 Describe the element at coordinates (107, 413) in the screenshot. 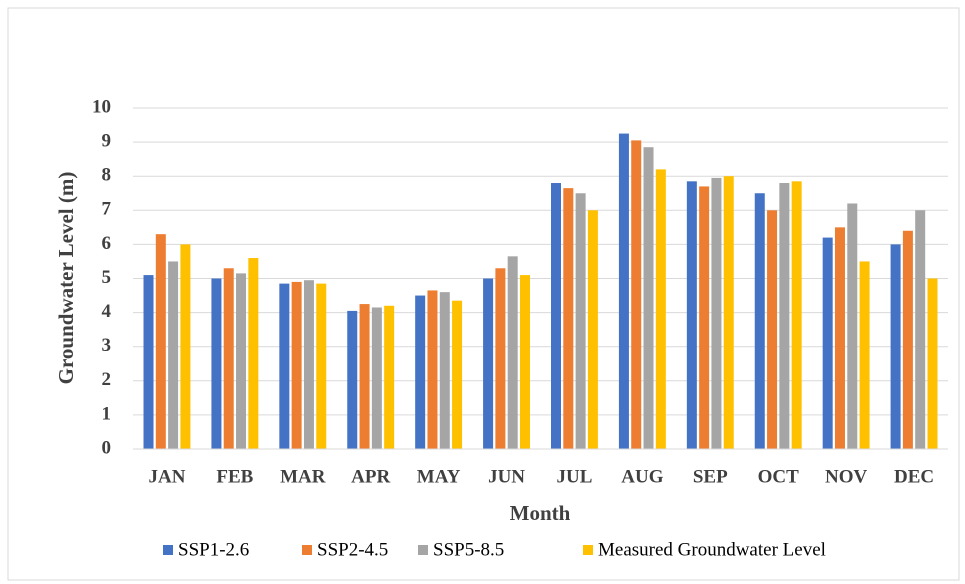

I see `y-tick-label: 1` at that location.